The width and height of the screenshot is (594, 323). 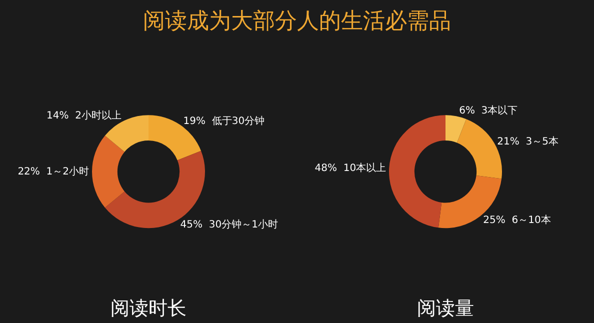 What do you see at coordinates (148, 309) in the screenshot?
I see `text: 阅读时长` at bounding box center [148, 309].